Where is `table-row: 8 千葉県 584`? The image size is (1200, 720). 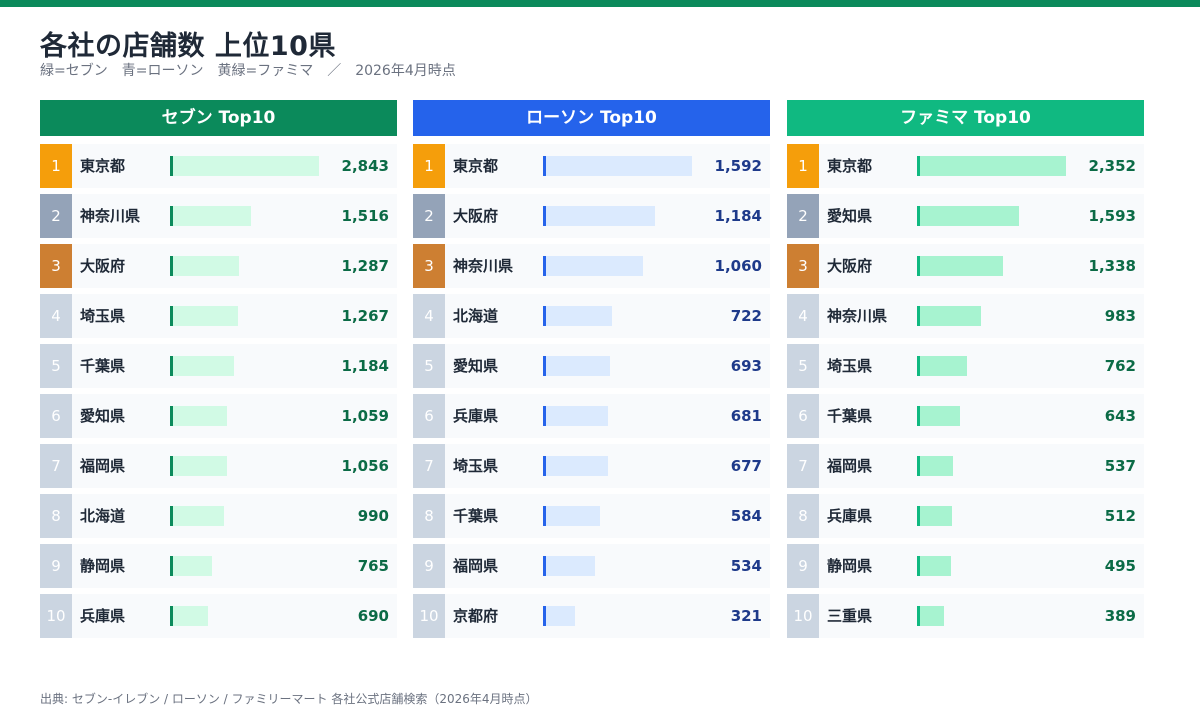 table-row: 8 千葉県 584 is located at coordinates (591, 516).